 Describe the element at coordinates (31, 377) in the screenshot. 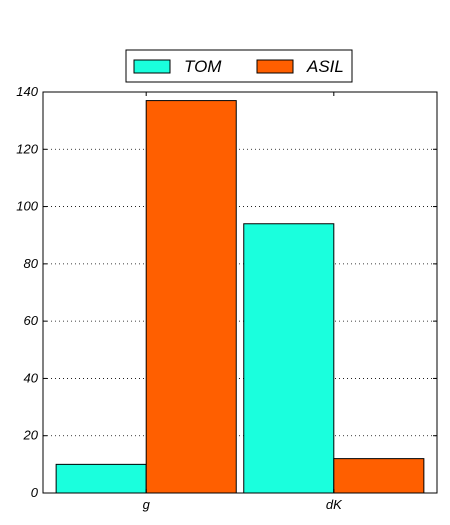

I see `y-tick-label: 40` at that location.